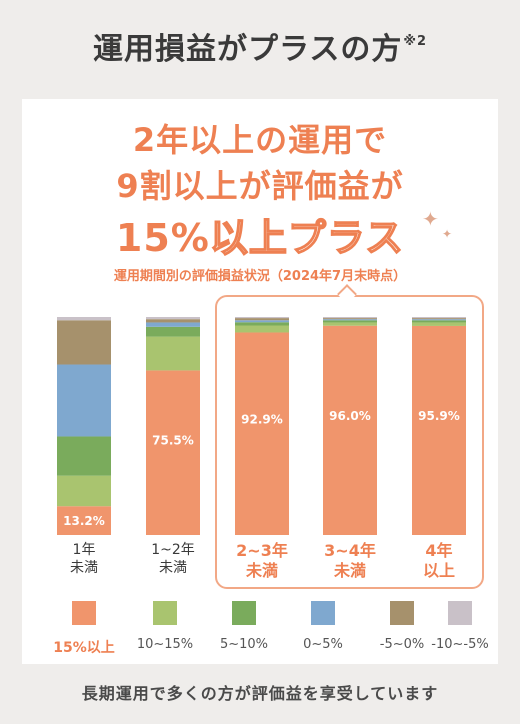 Image resolution: width=520 pixels, height=724 pixels. I want to click on legend-label-2: 10~15%, so click(165, 644).